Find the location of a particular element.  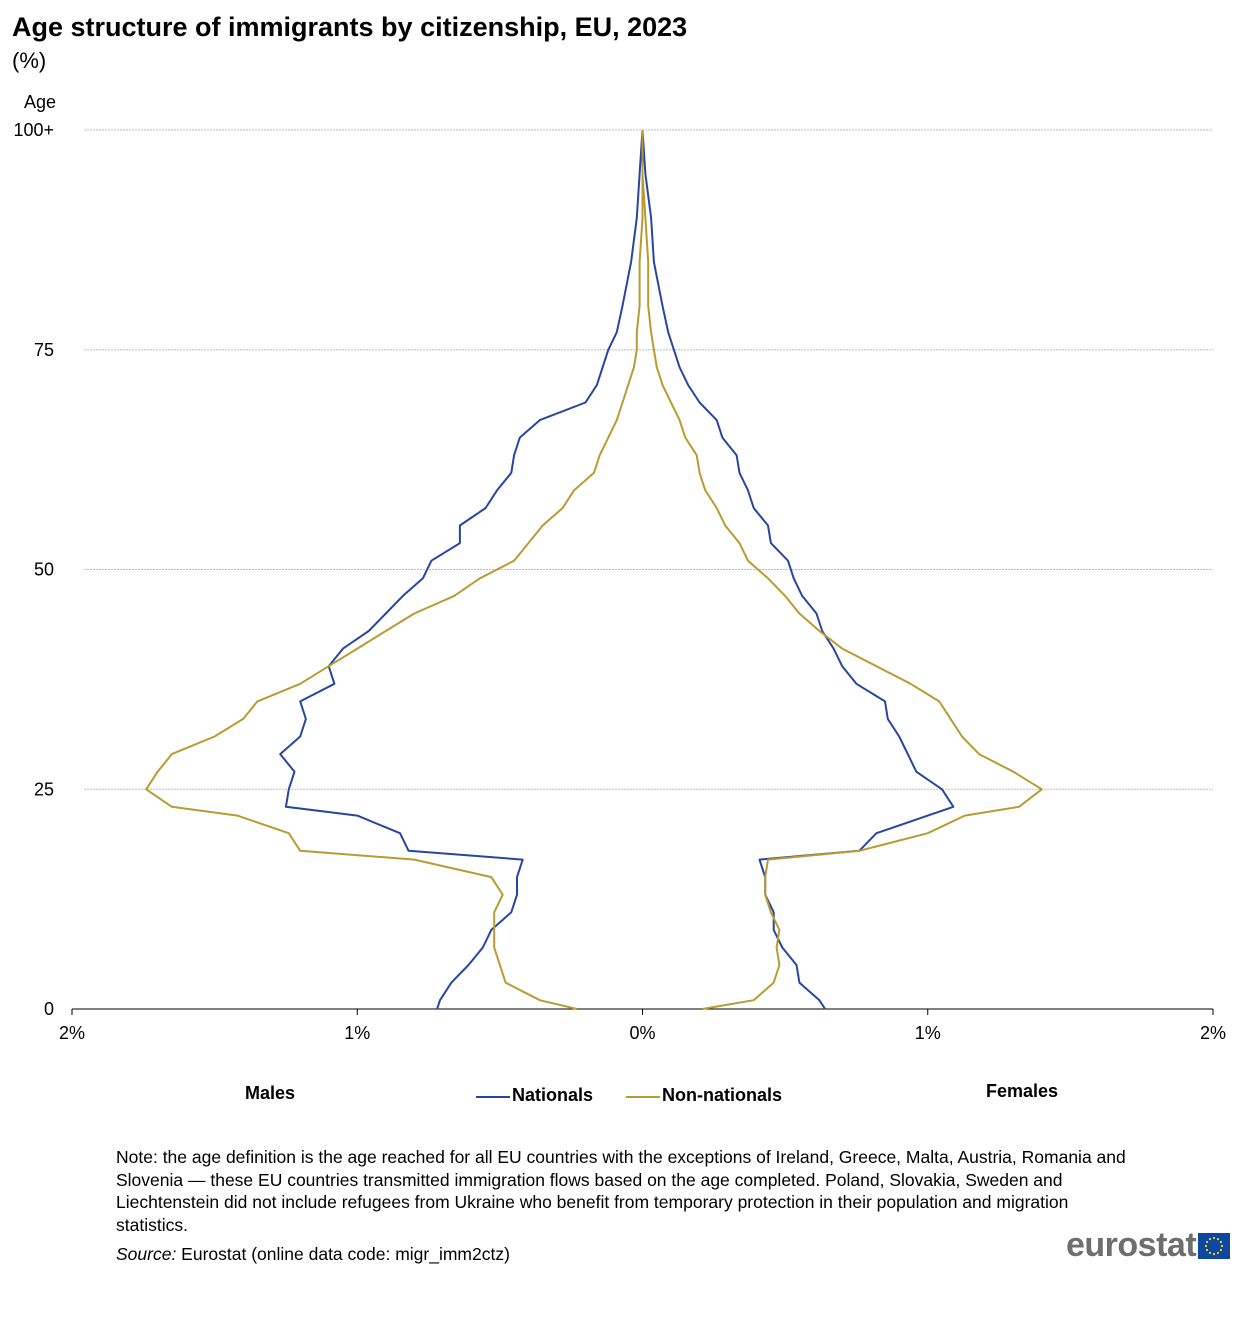

x-tick-label-1: 1% is located at coordinates (357, 1033).